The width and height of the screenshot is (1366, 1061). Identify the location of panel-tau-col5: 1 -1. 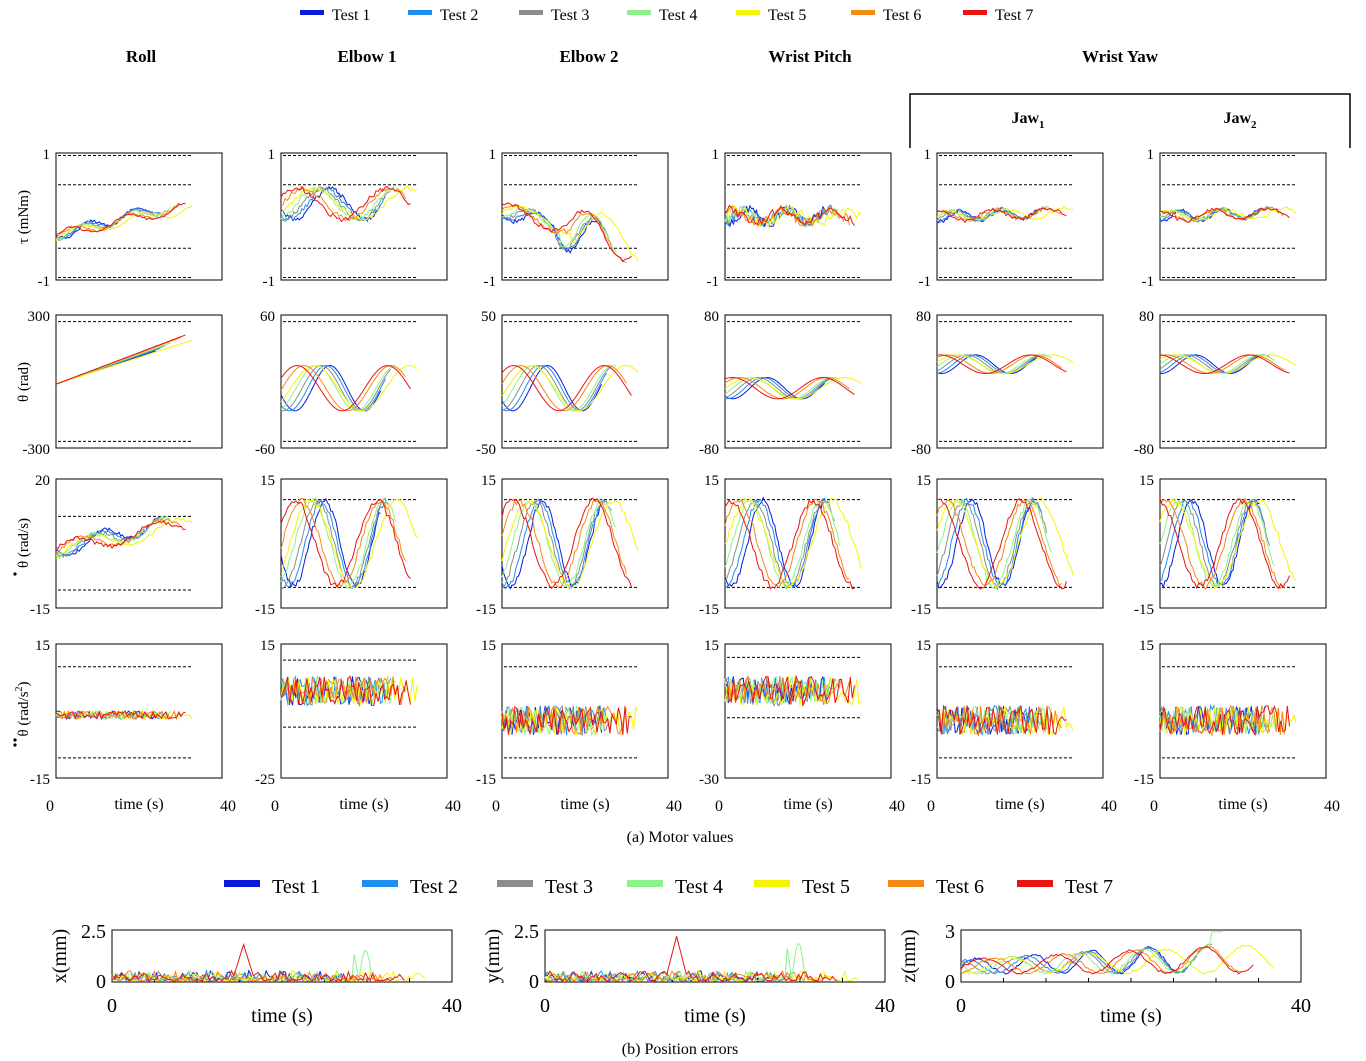
(1011, 218).